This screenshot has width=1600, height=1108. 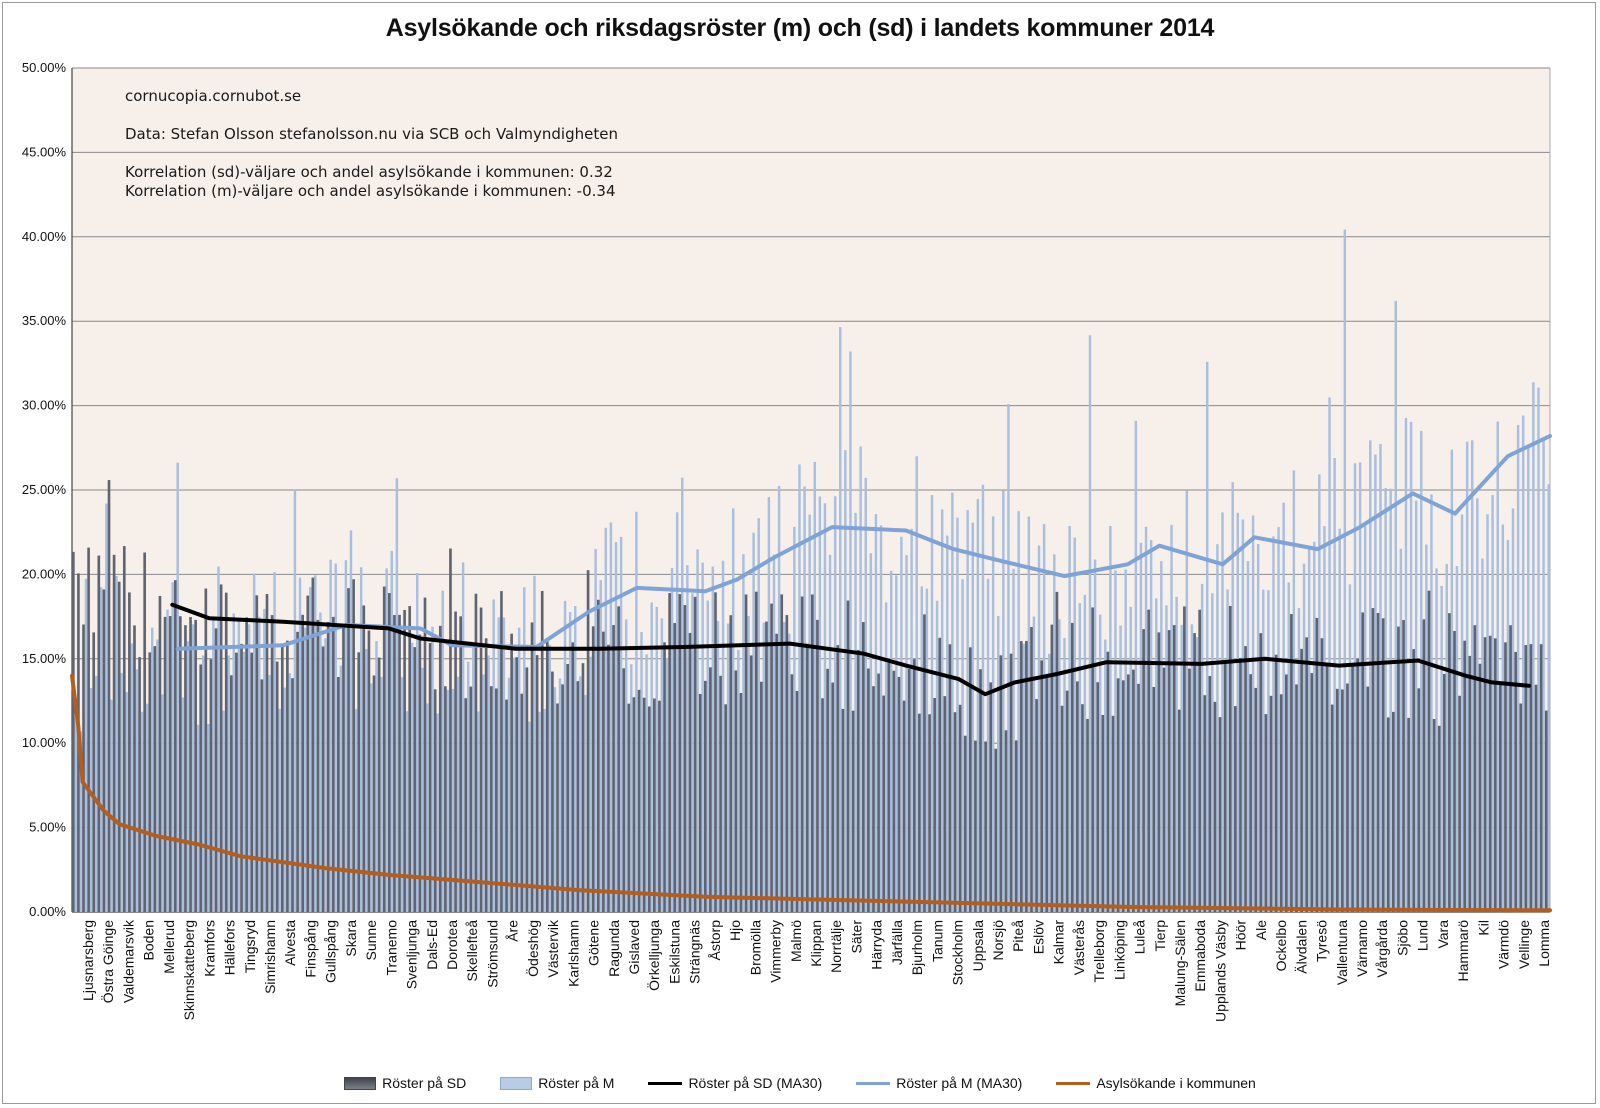 I want to click on x-tick-label: Bjurholm, so click(x=917, y=947).